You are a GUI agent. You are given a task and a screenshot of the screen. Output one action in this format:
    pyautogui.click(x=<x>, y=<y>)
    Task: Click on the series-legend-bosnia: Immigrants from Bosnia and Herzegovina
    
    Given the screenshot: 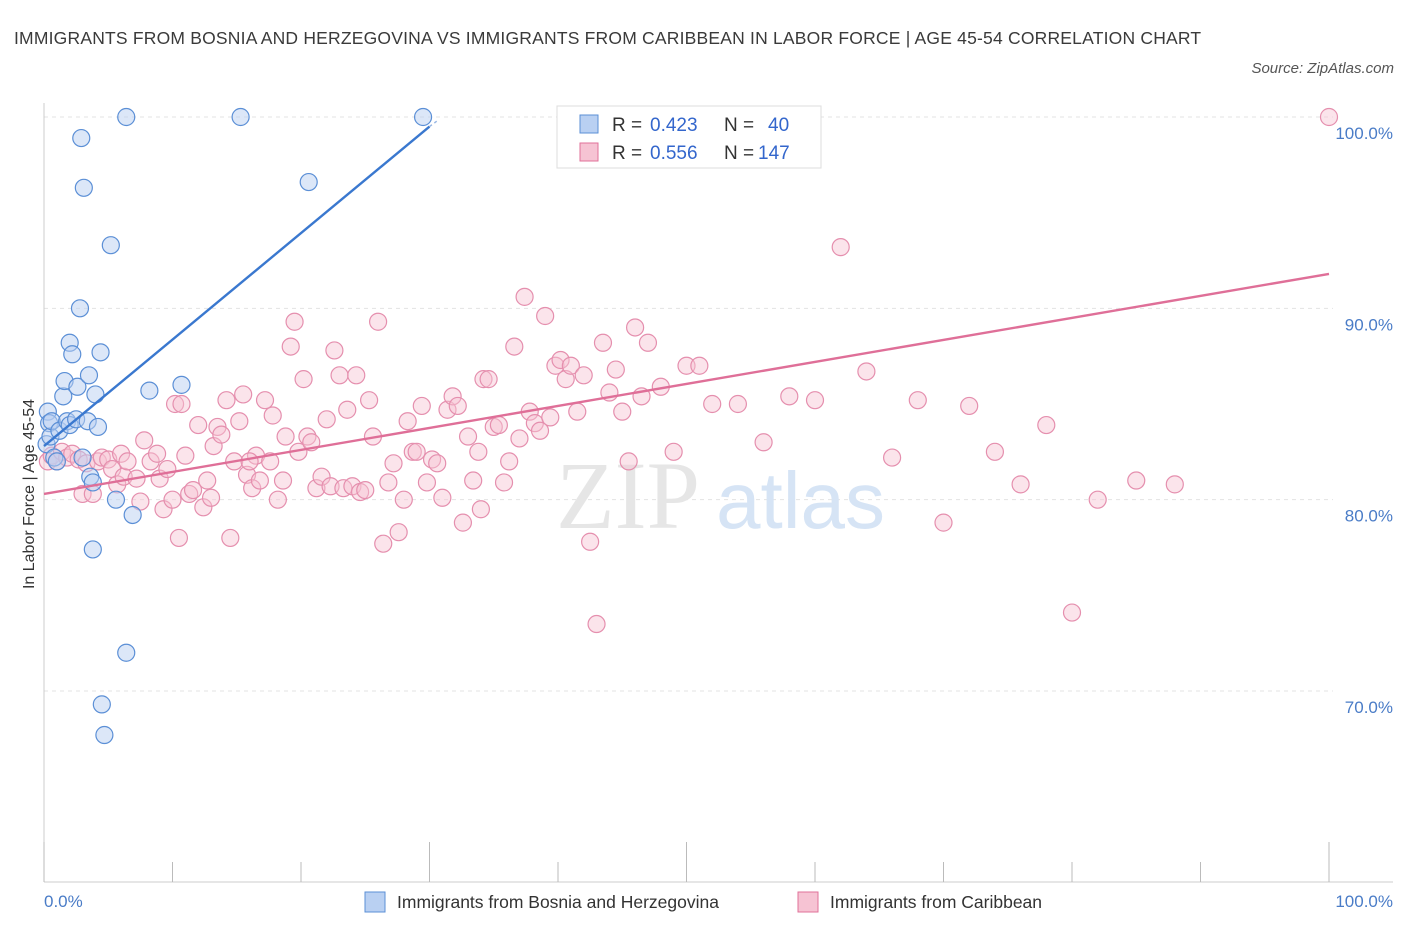 What is the action you would take?
    pyautogui.click(x=558, y=902)
    